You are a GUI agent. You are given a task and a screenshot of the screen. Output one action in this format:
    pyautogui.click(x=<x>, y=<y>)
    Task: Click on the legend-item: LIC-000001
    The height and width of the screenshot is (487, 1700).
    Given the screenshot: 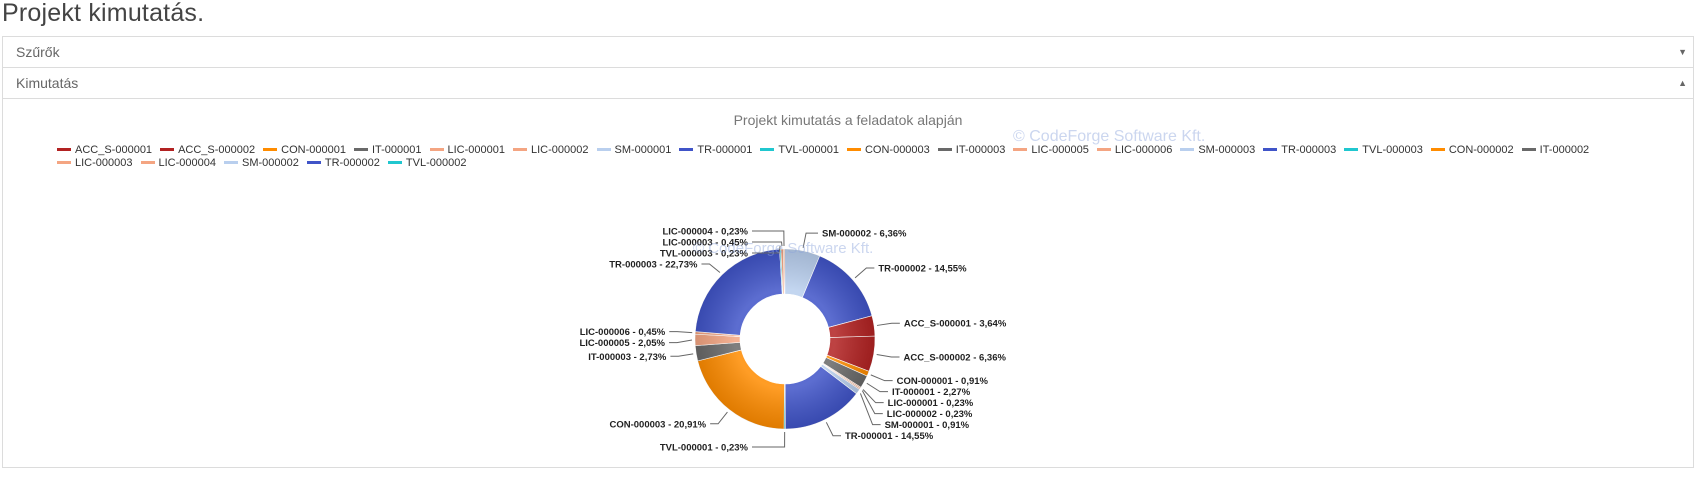 What is the action you would take?
    pyautogui.click(x=467, y=150)
    